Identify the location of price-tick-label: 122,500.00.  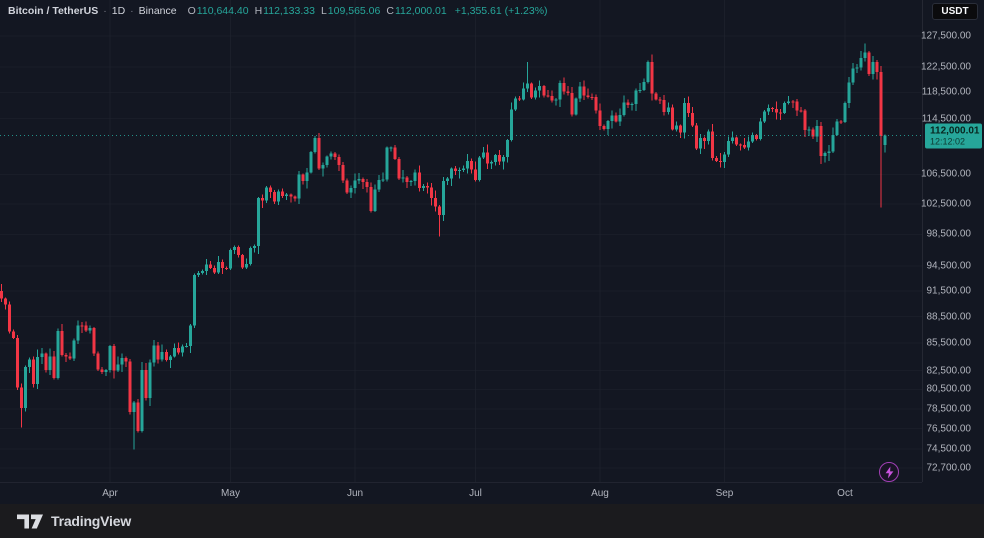
(945, 67).